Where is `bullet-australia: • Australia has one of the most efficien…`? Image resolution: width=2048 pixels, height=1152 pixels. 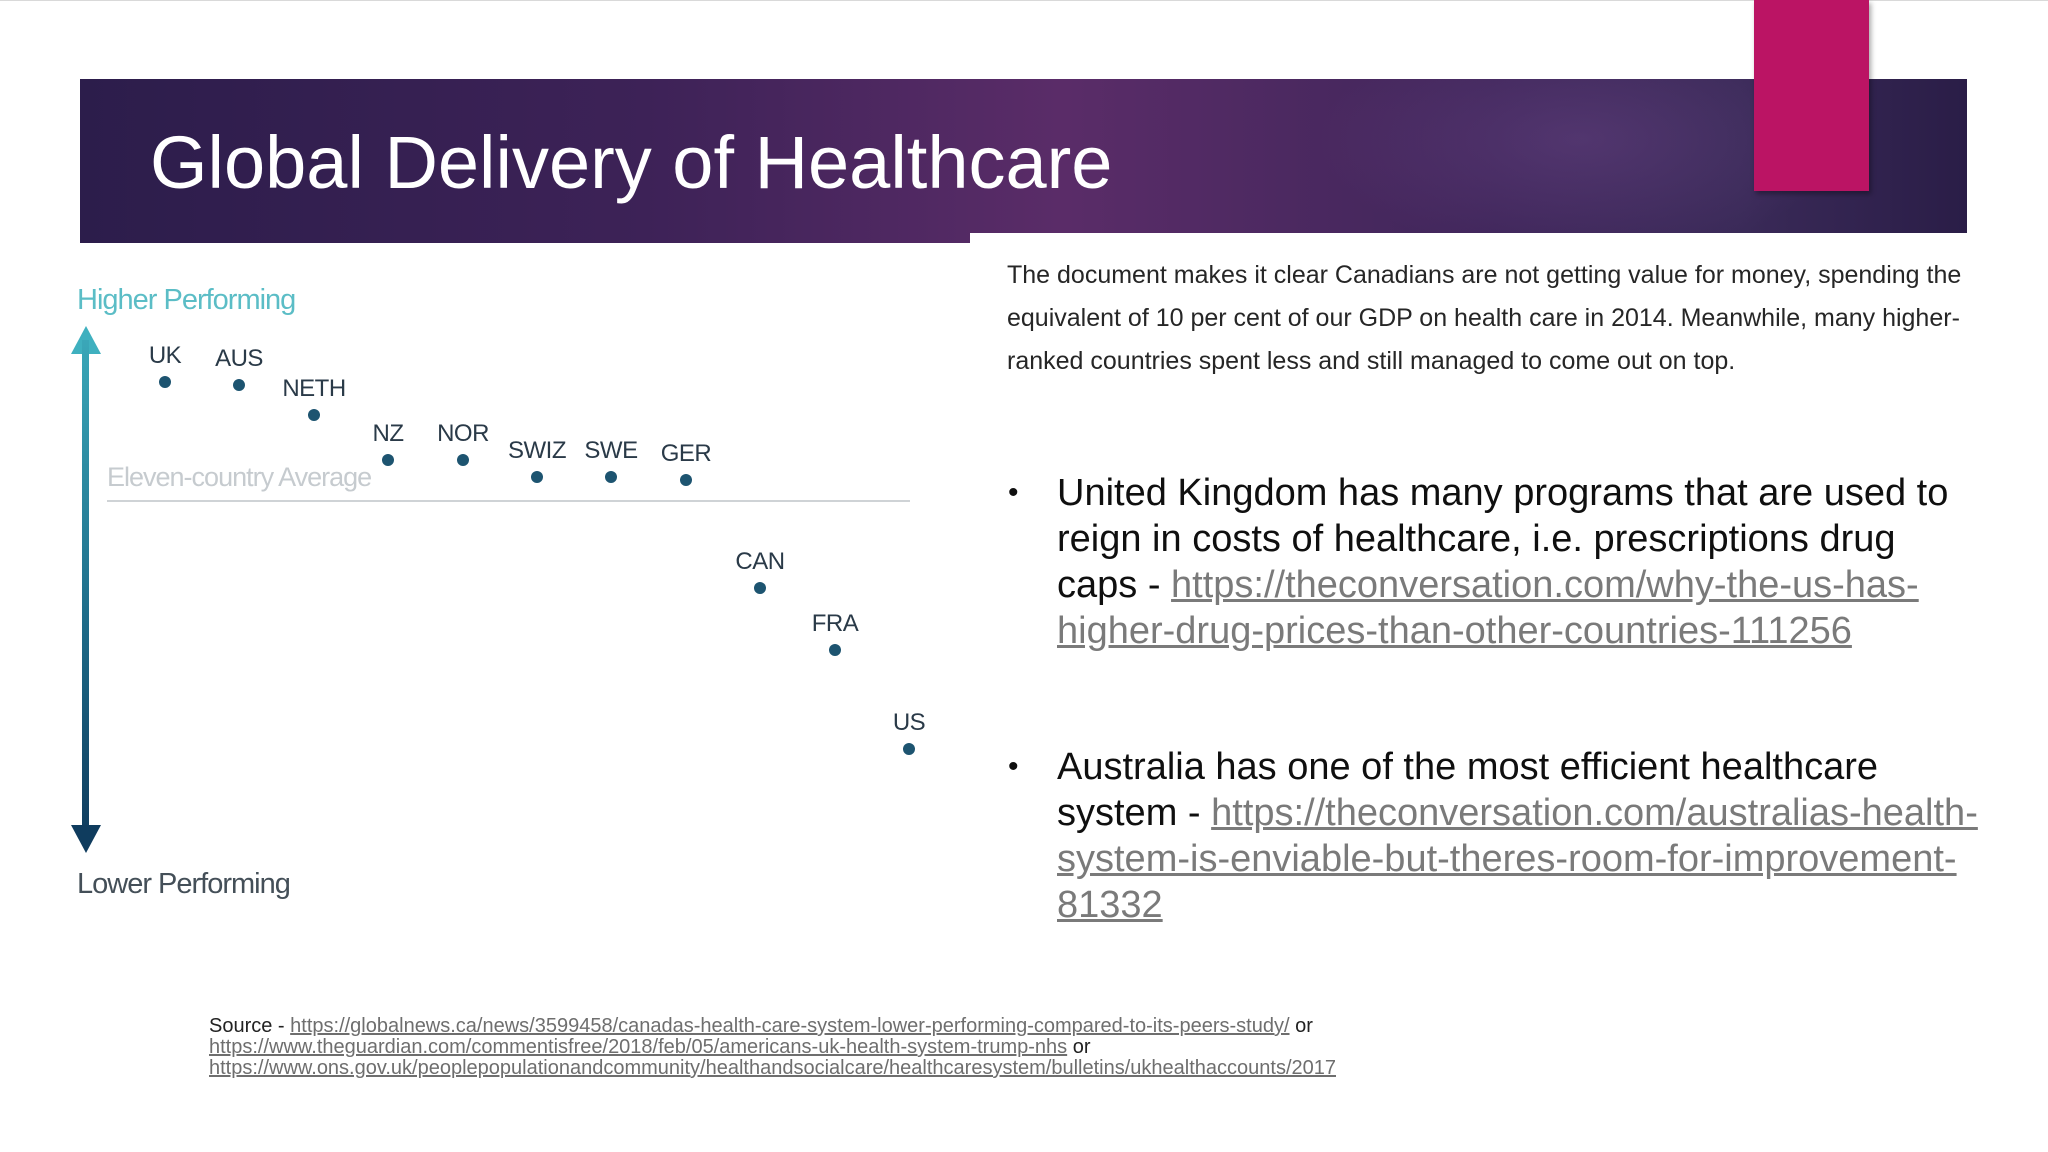 bullet-australia: • Australia has one of the most efficien… is located at coordinates (1490, 836).